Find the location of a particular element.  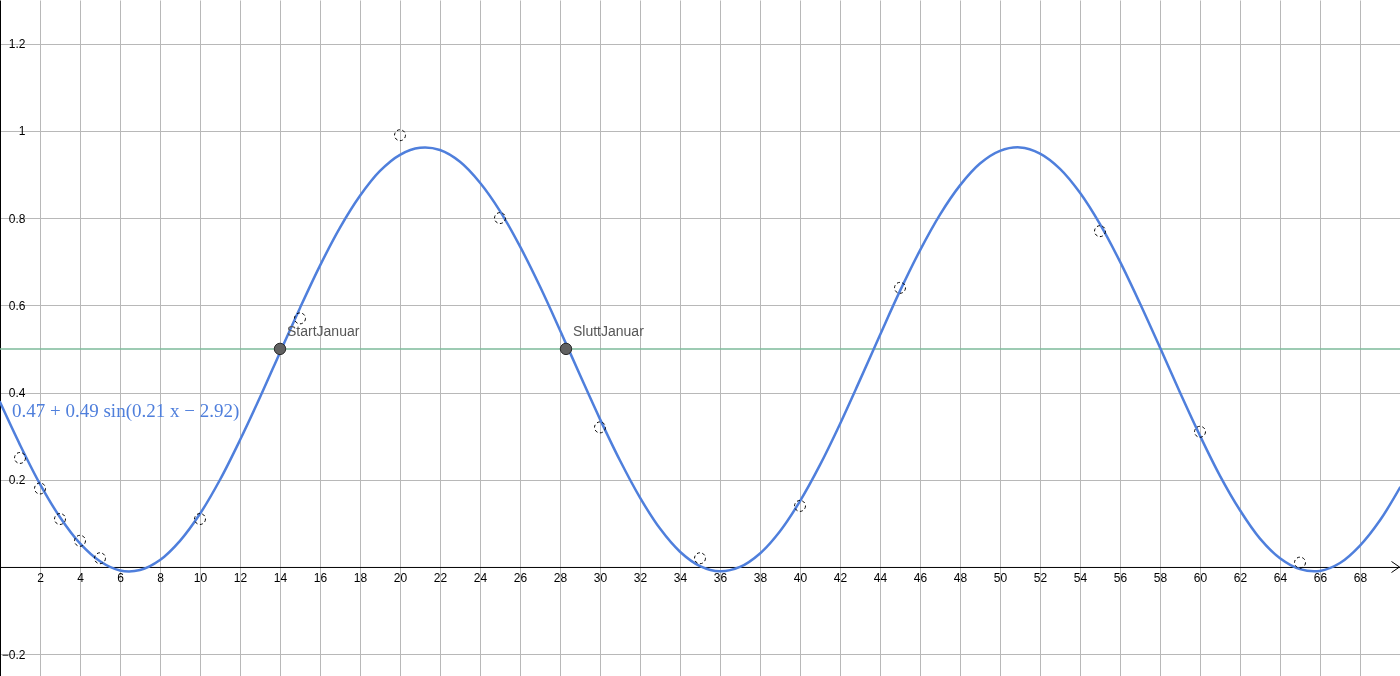

x-tick-label: 12 is located at coordinates (240, 578).